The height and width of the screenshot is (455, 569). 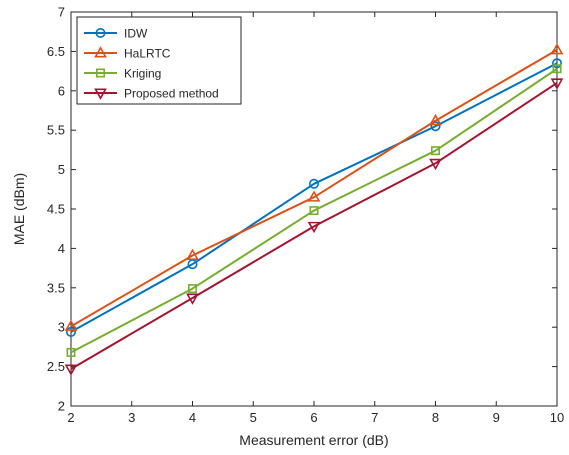 I want to click on y-axis-label: MAE (dBm), so click(x=19, y=209).